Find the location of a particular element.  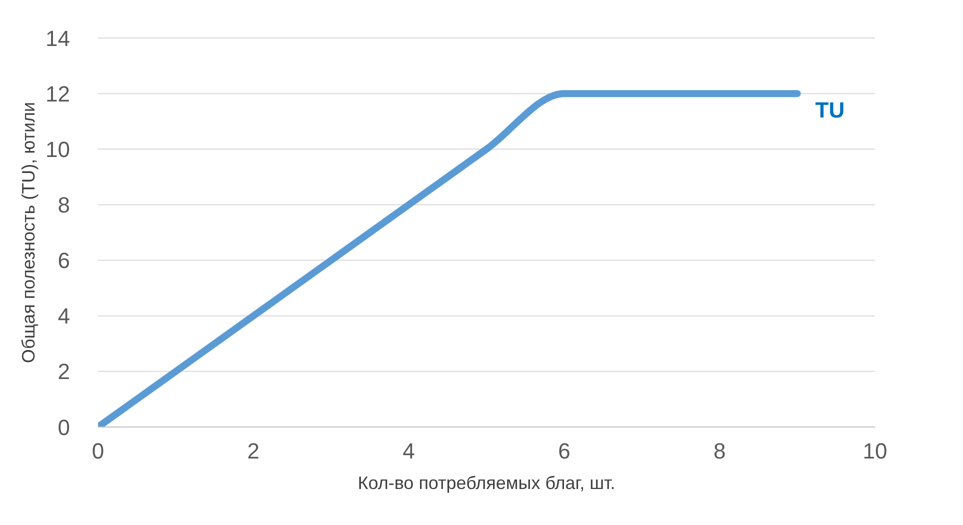

x-tick-label: 0 is located at coordinates (98, 451).